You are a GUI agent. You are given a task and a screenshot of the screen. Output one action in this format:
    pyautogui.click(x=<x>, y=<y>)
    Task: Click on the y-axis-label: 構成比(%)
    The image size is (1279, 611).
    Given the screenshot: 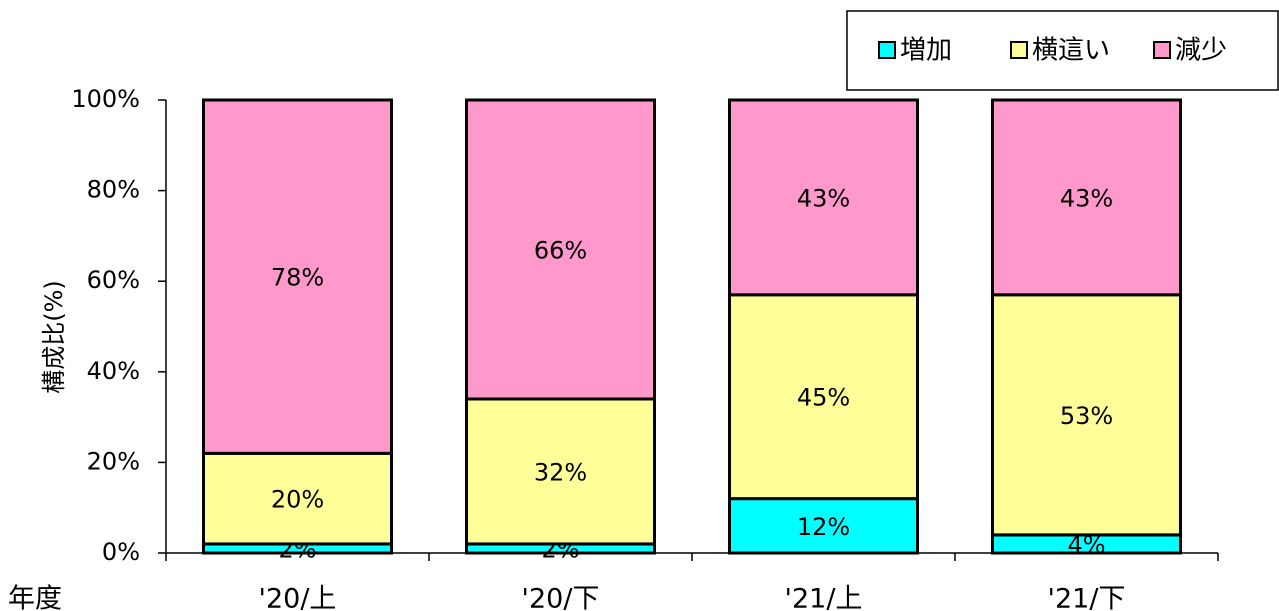 What is the action you would take?
    pyautogui.click(x=54, y=337)
    